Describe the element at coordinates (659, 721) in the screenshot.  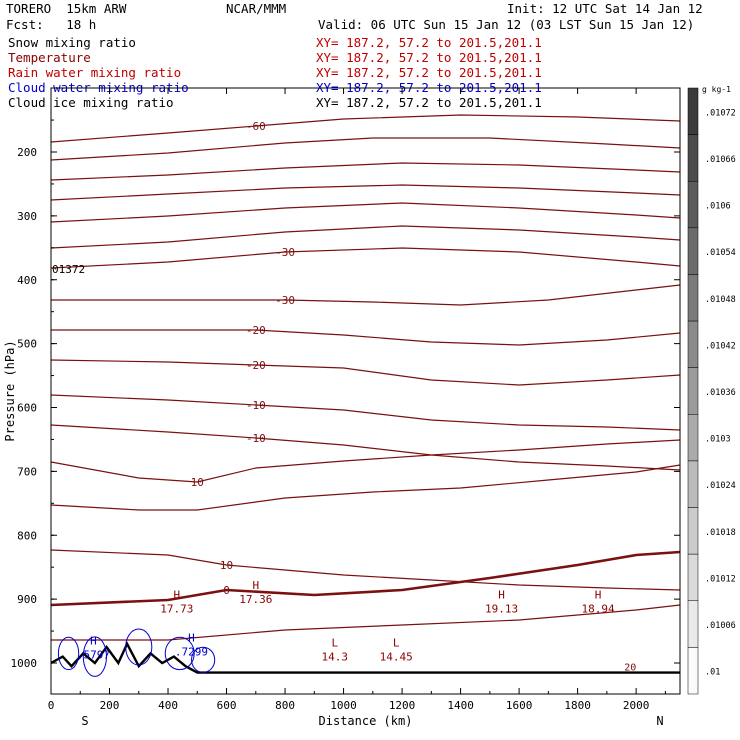
I see `x-end-label-north: N` at that location.